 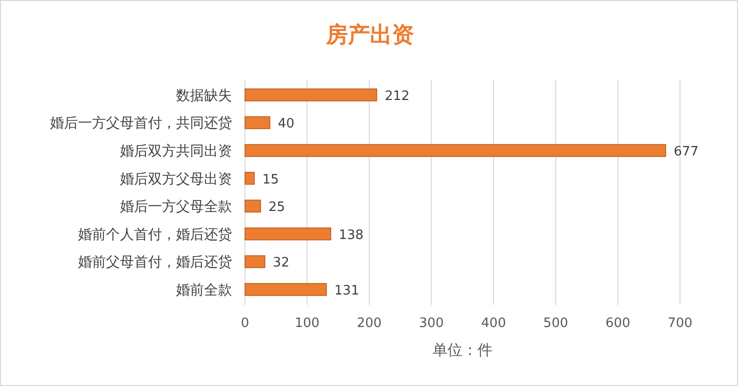 What do you see at coordinates (369, 35) in the screenshot?
I see `chart-title: 房产出资` at bounding box center [369, 35].